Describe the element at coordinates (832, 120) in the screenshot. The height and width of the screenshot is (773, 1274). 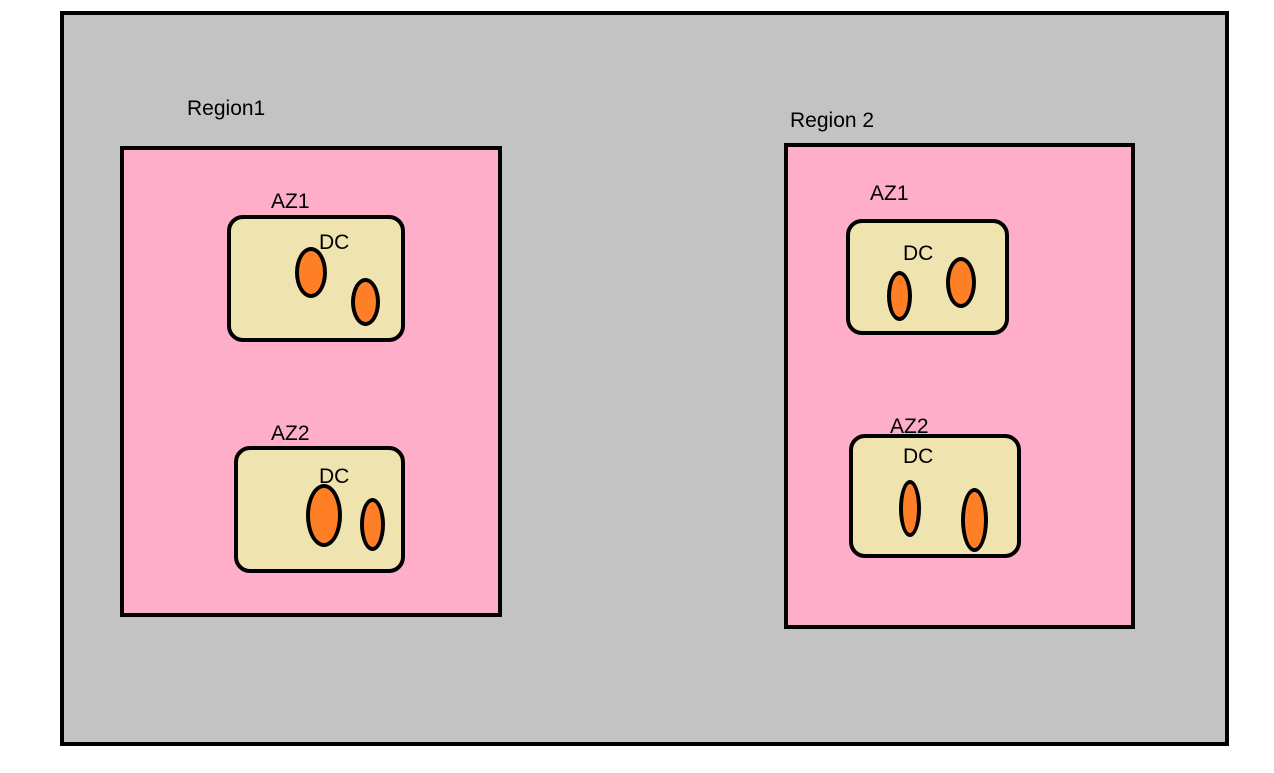
I see `region-label: Region 2` at that location.